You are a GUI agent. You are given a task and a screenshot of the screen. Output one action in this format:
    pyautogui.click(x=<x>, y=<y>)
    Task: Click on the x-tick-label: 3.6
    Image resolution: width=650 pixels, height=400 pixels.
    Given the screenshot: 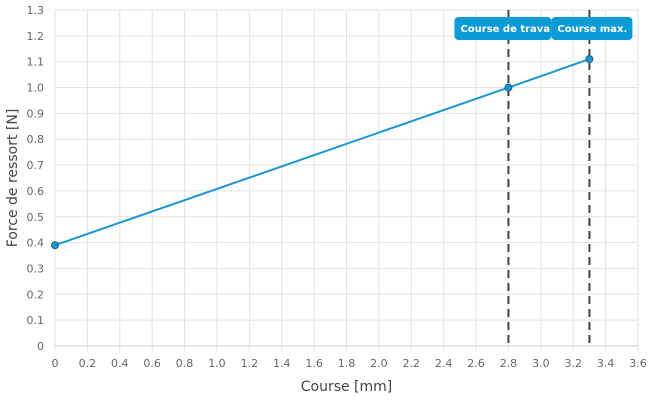 What is the action you would take?
    pyautogui.click(x=638, y=363)
    